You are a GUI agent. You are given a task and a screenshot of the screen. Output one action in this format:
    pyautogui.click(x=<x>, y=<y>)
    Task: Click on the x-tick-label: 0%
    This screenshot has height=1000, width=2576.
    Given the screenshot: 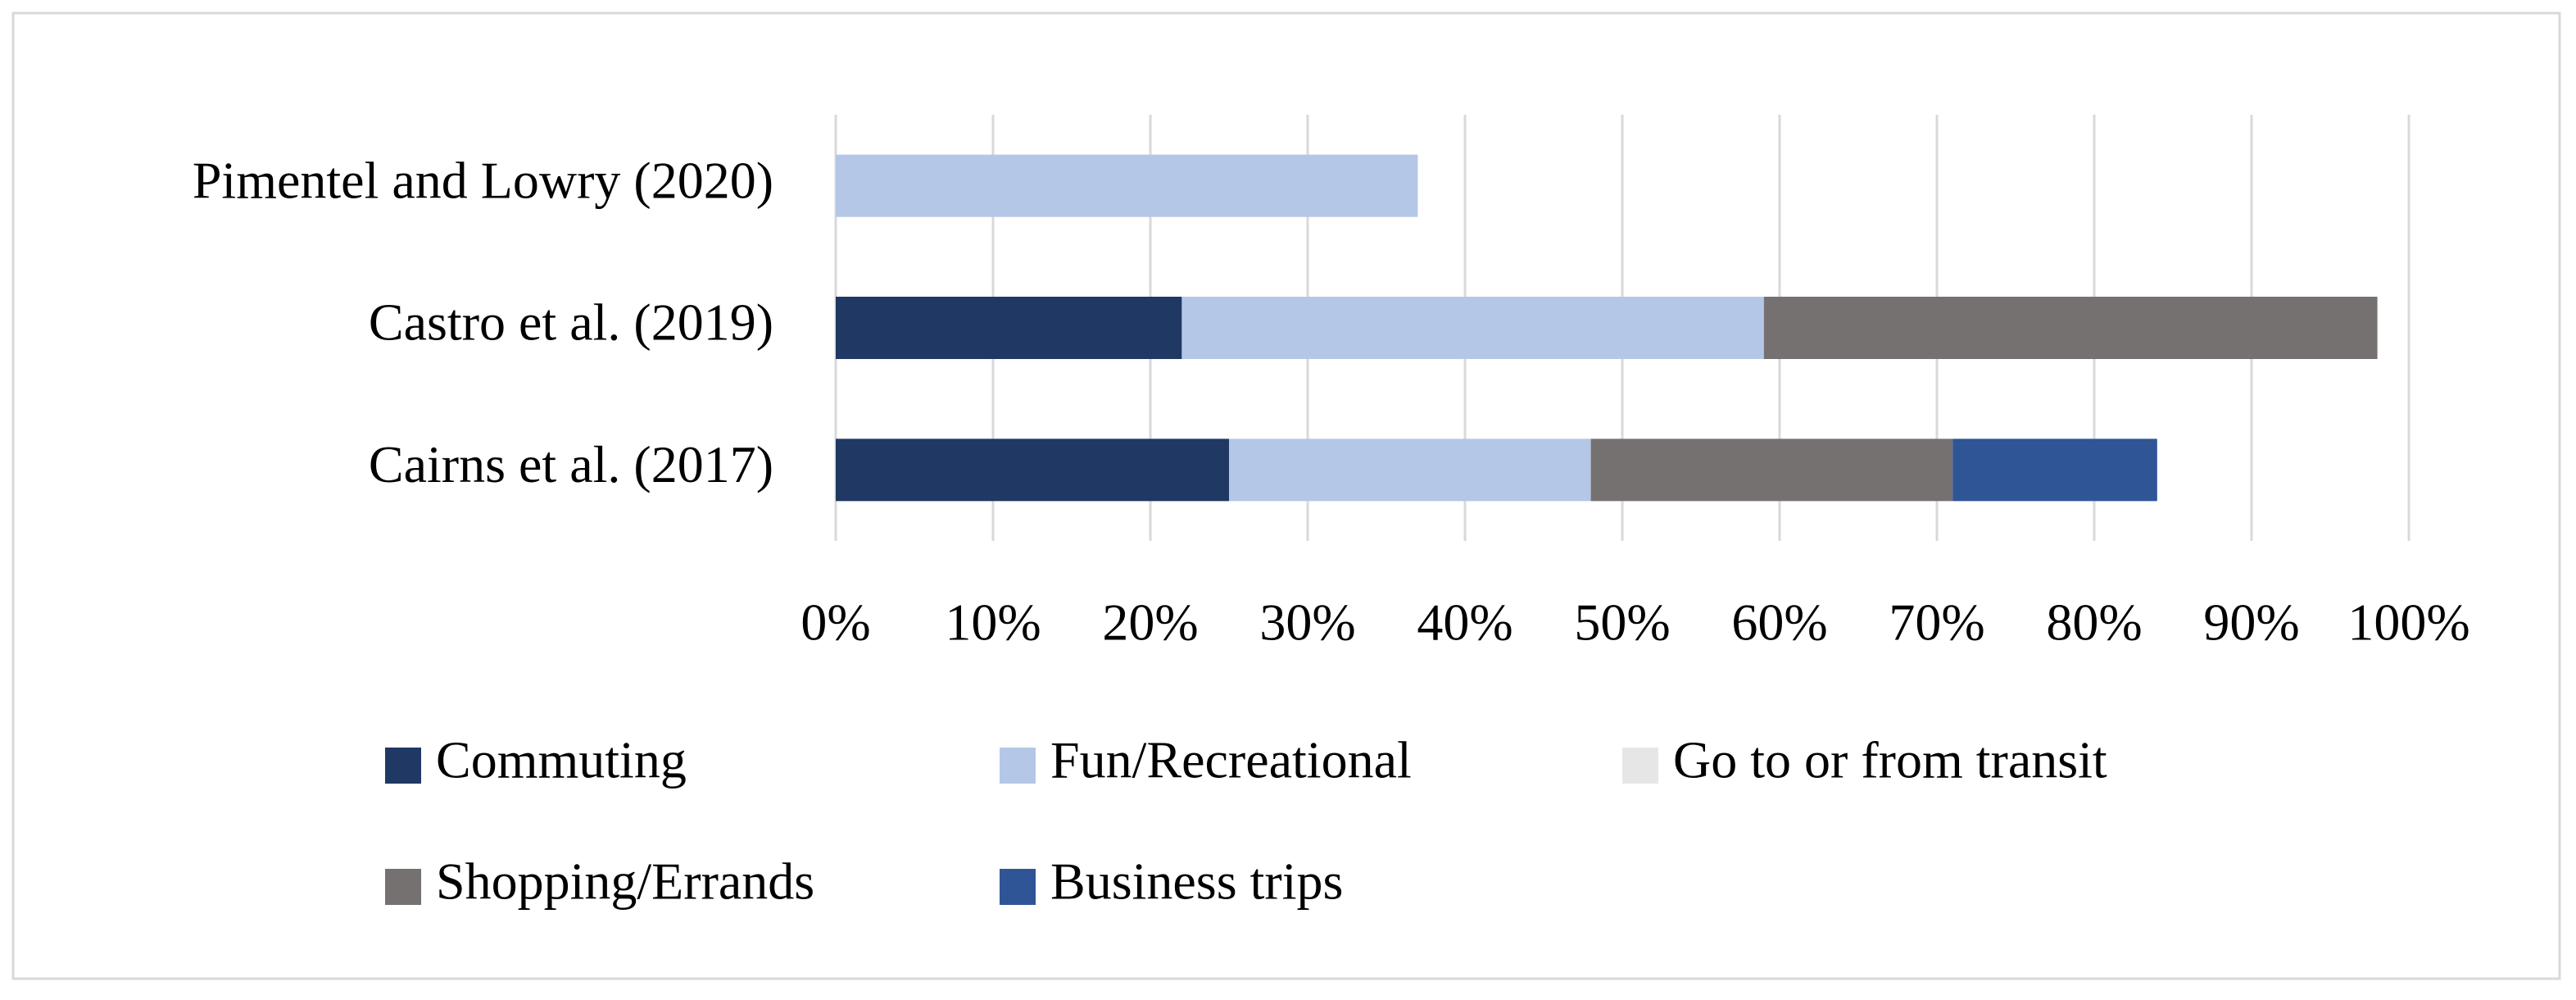 What is the action you would take?
    pyautogui.click(x=835, y=622)
    